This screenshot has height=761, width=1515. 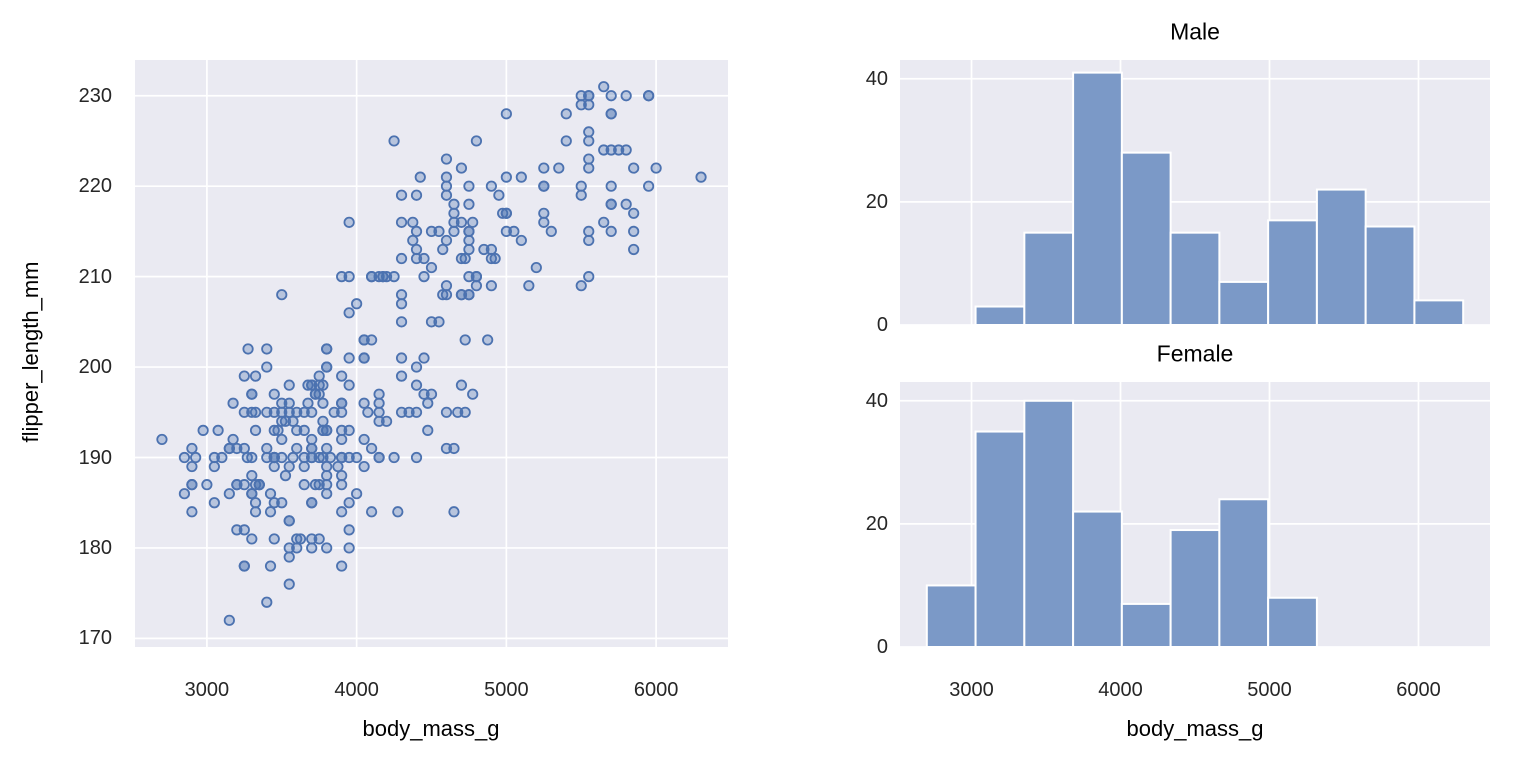 What do you see at coordinates (876, 201) in the screenshot?
I see `y-tick-label: 20` at bounding box center [876, 201].